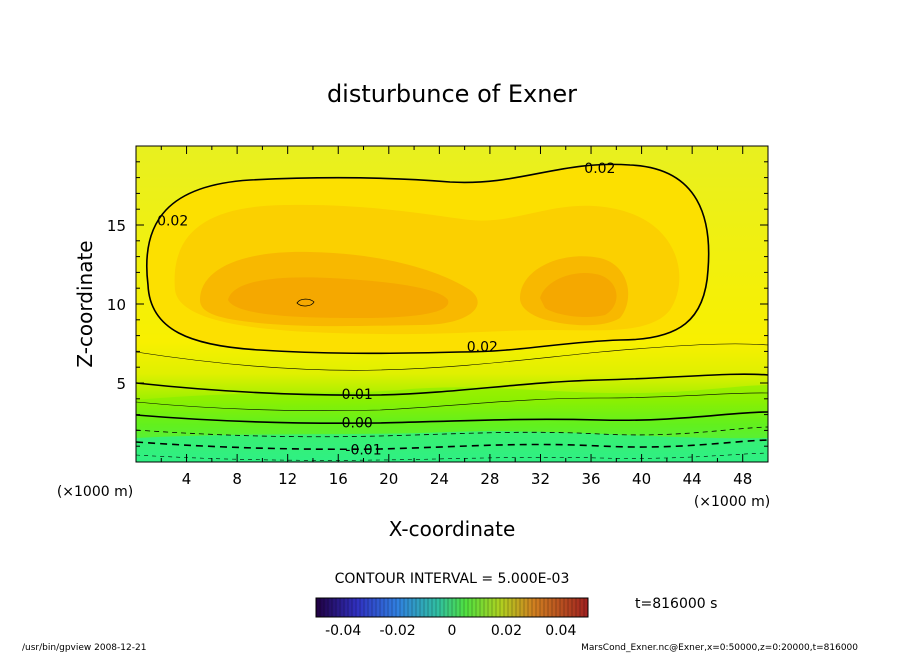 The image size is (904, 658). Describe the element at coordinates (287, 479) in the screenshot. I see `x-tick-label: 12` at that location.